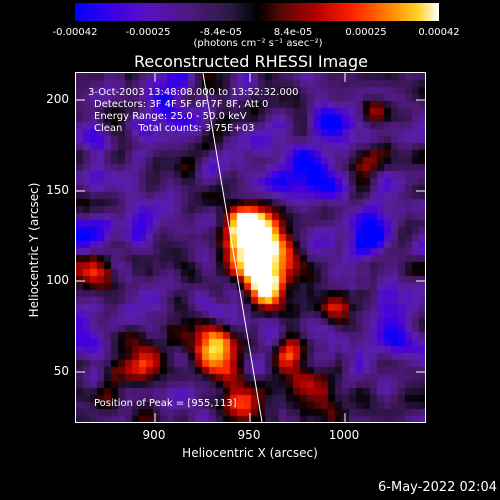 The image size is (500, 500). Describe the element at coordinates (344, 435) in the screenshot. I see `x-tick-label: 1000` at that location.